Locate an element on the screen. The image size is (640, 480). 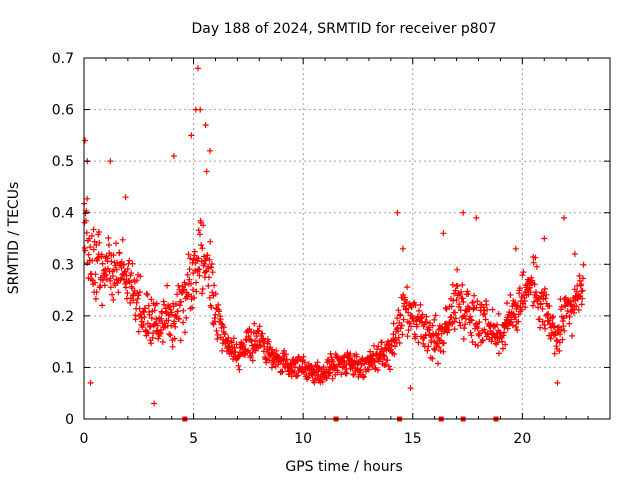
y-tick-label: 0.5 is located at coordinates (63, 162).